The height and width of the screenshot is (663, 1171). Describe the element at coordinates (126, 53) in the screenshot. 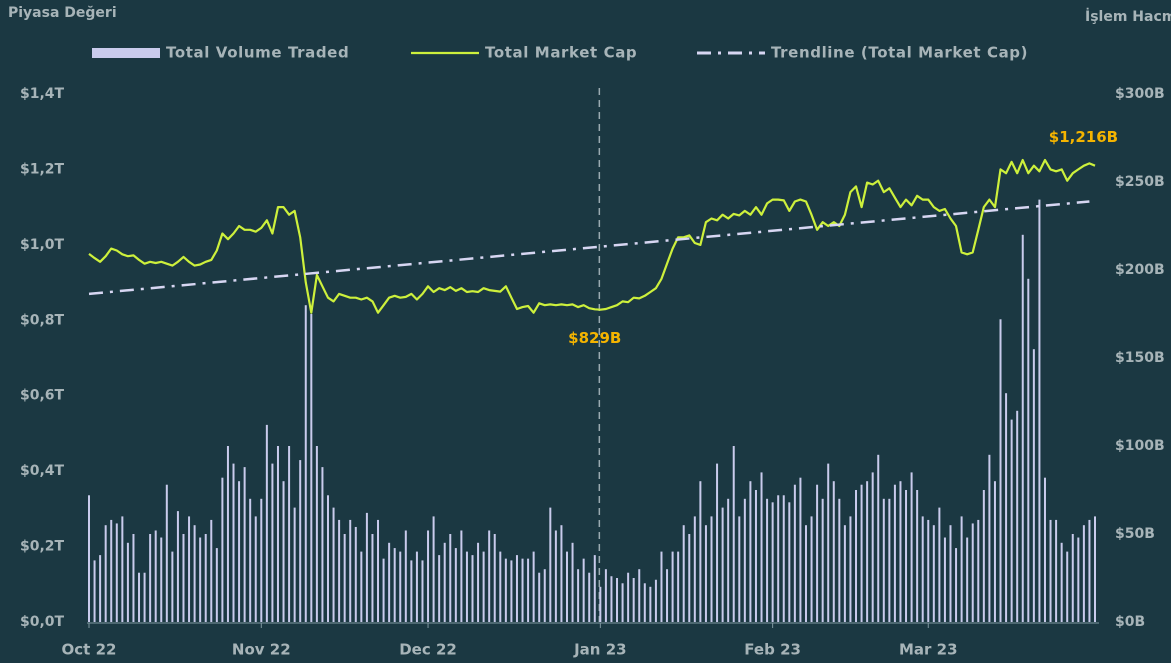

I see `legend-swatch` at that location.